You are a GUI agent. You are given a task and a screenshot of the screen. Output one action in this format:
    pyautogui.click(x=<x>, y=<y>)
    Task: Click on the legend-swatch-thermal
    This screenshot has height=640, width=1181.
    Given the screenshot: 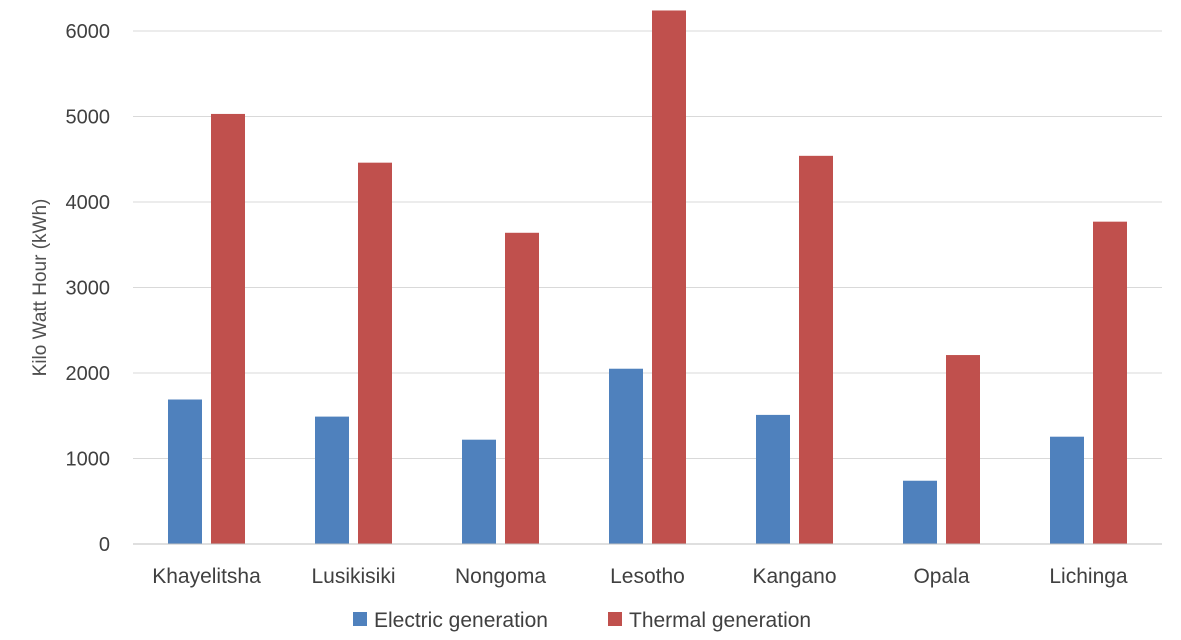 What is the action you would take?
    pyautogui.click(x=615, y=619)
    